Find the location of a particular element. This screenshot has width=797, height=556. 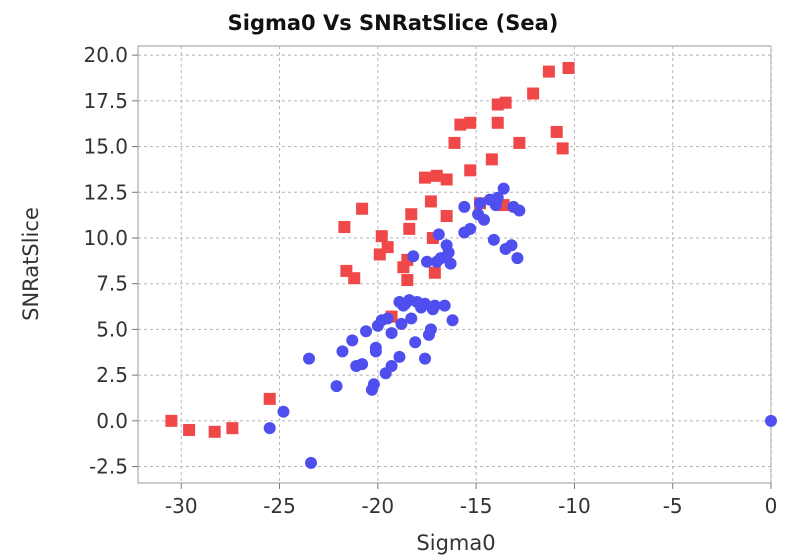

y-tick-label: 5.0 is located at coordinates (112, 329).